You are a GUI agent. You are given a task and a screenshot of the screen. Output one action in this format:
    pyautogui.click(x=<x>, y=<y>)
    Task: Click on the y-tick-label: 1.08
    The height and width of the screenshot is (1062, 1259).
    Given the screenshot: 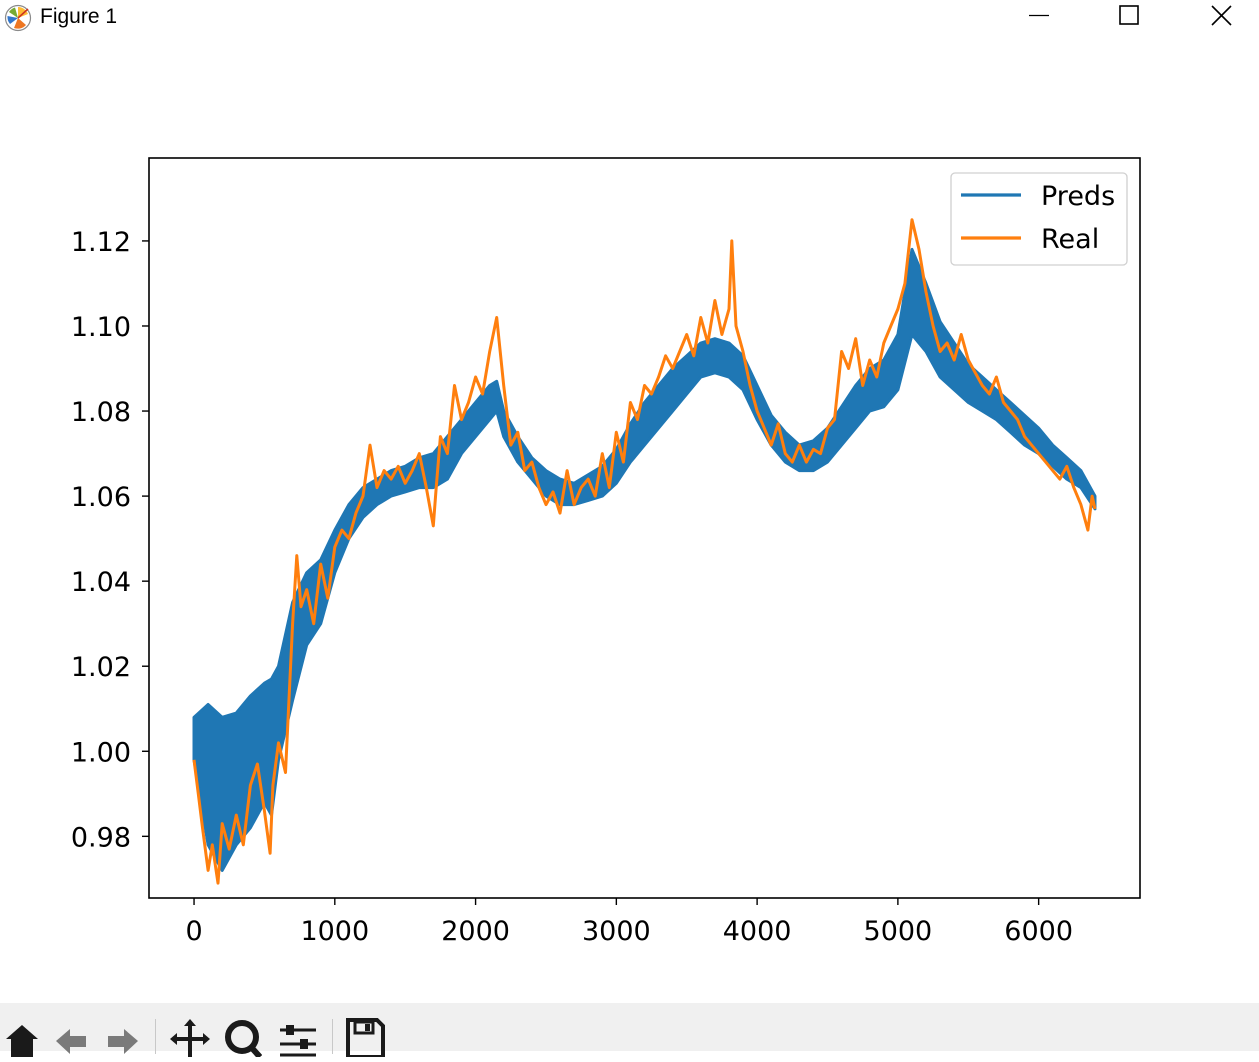 What is the action you would take?
    pyautogui.click(x=101, y=412)
    